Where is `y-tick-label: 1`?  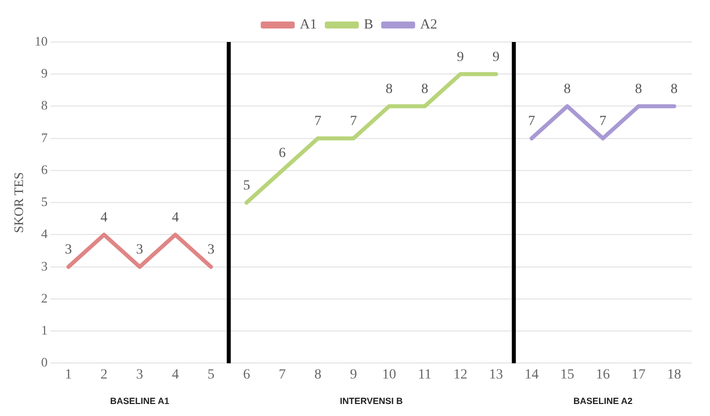
y-tick-label: 1 is located at coordinates (44, 330).